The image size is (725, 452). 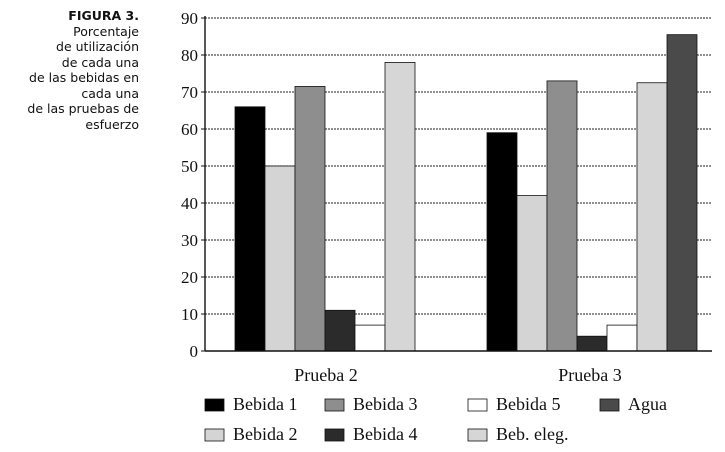 I want to click on category-label-2: Prueba 3, so click(x=589, y=375).